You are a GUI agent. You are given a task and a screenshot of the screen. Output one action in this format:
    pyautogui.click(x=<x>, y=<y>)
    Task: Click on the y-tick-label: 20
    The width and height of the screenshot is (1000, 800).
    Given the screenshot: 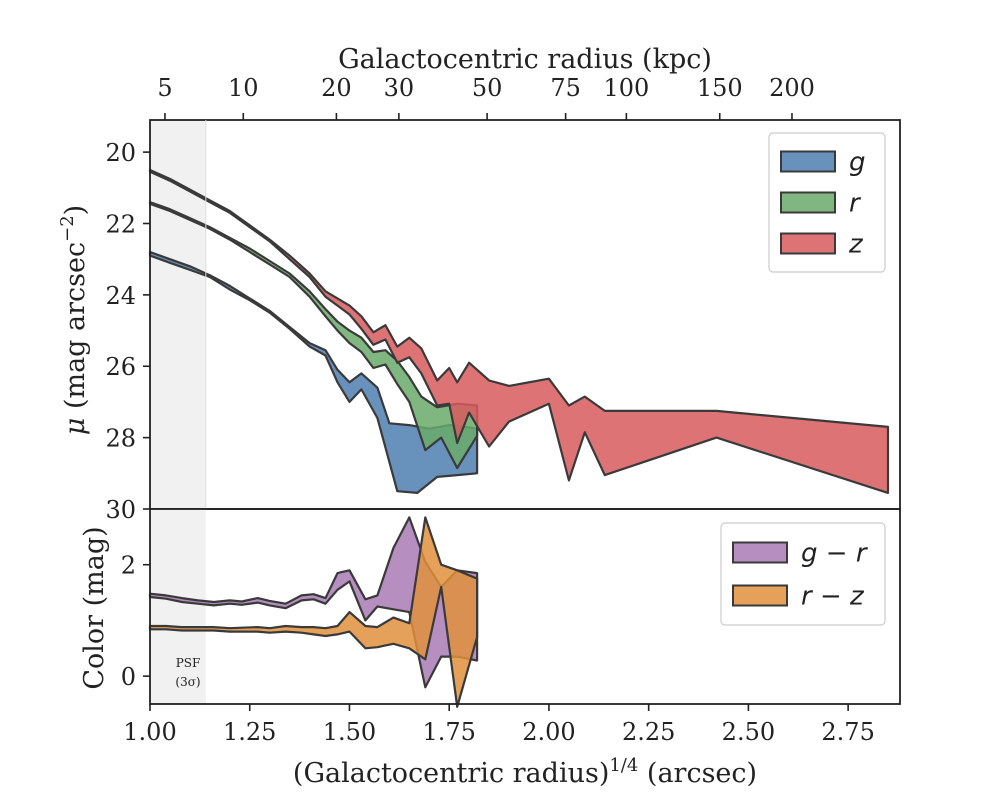 What is the action you would take?
    pyautogui.click(x=120, y=153)
    